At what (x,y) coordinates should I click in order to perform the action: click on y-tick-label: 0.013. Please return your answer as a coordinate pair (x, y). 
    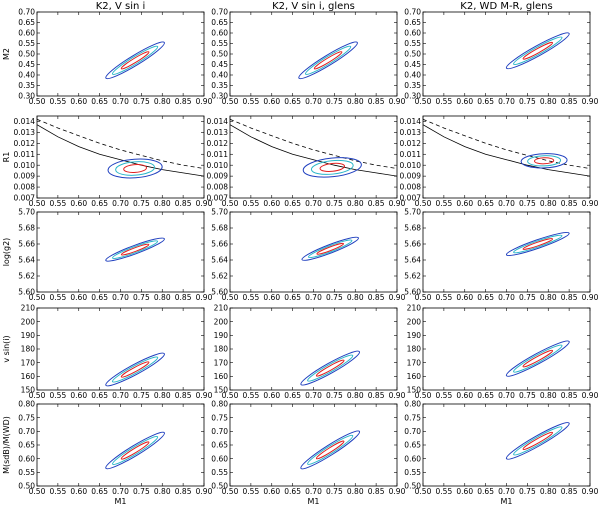
    Looking at the image, I should click on (411, 132).